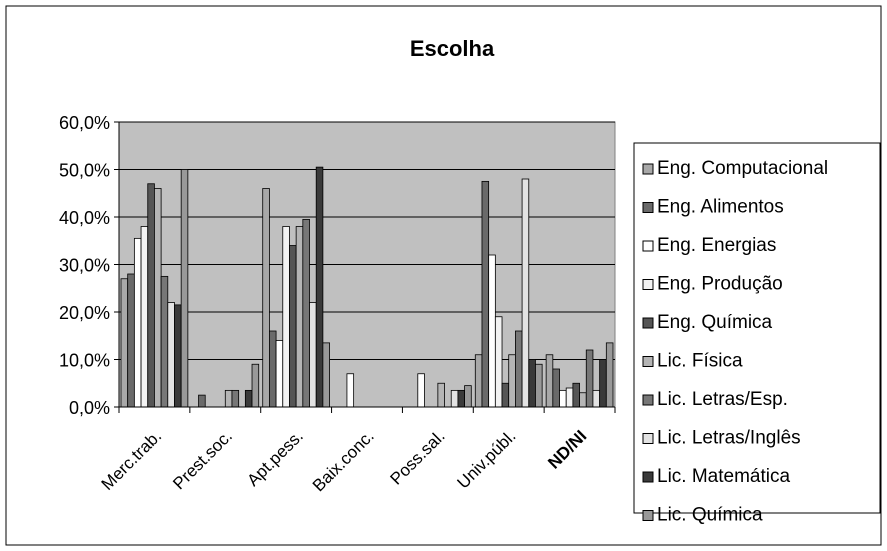  What do you see at coordinates (729, 438) in the screenshot?
I see `legend-label: Lic. Letras/Inglês` at bounding box center [729, 438].